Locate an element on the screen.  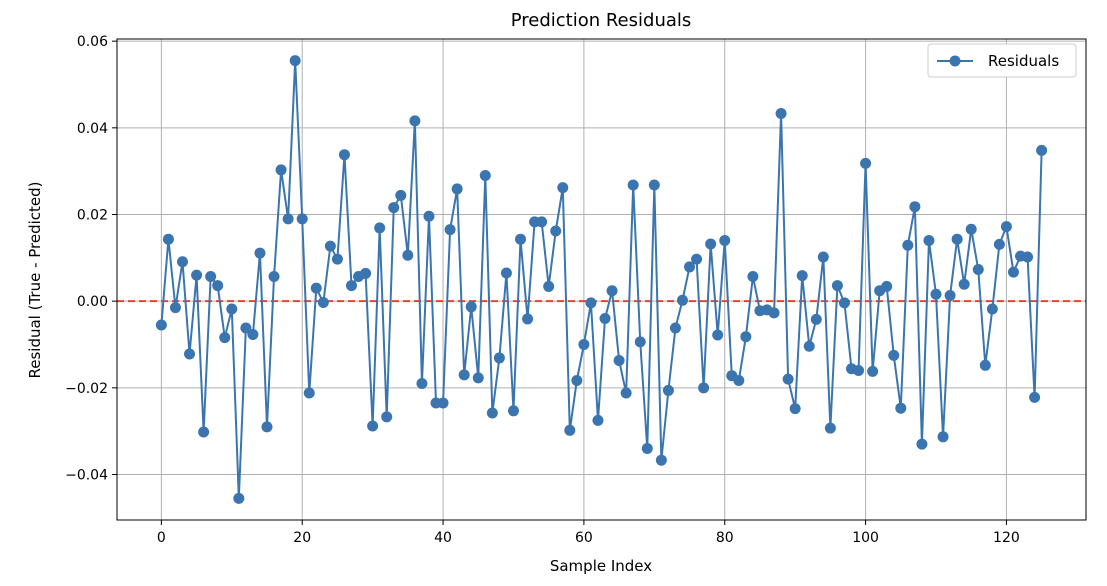
legend-box is located at coordinates (1002, 60).